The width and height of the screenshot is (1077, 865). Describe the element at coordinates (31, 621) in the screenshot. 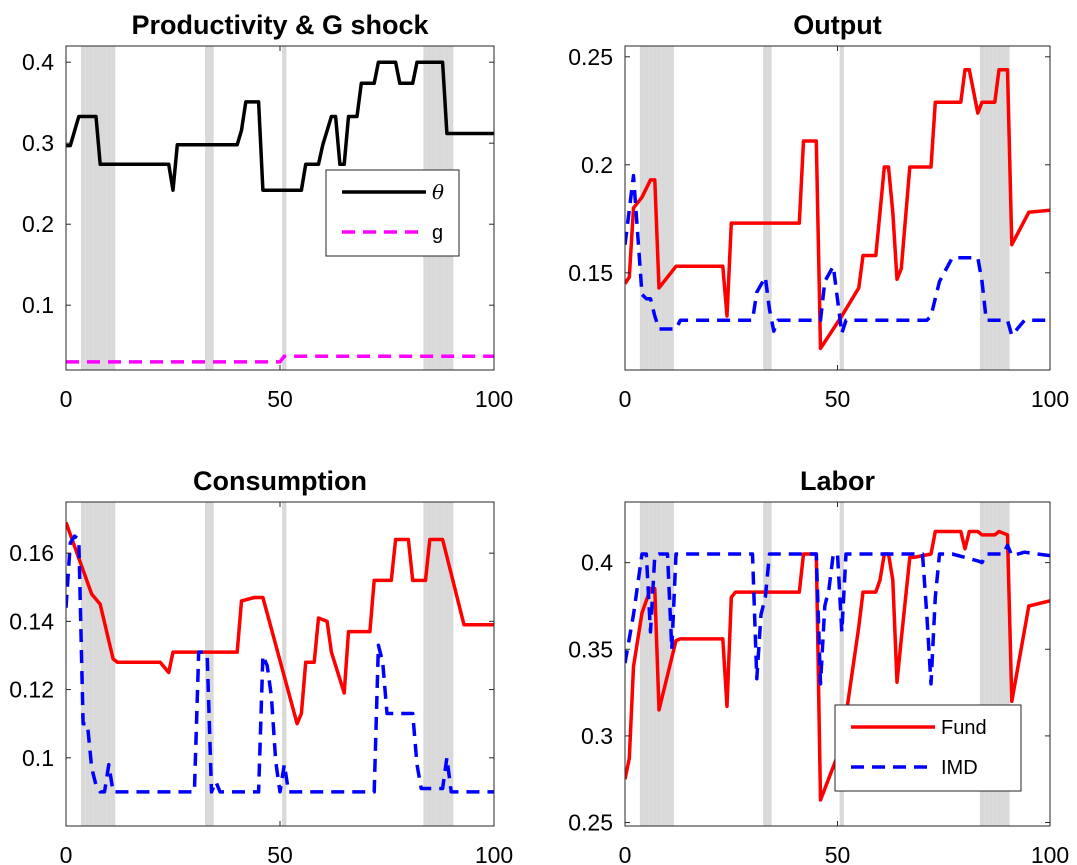

I see `y-tick-label: 0.14` at that location.